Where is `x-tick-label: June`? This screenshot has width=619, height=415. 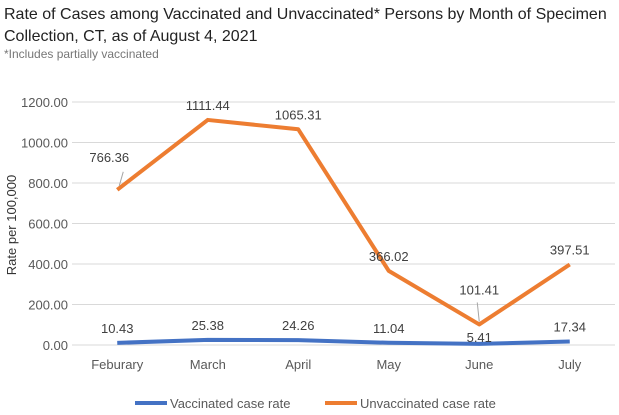
x-tick-label: June is located at coordinates (479, 364).